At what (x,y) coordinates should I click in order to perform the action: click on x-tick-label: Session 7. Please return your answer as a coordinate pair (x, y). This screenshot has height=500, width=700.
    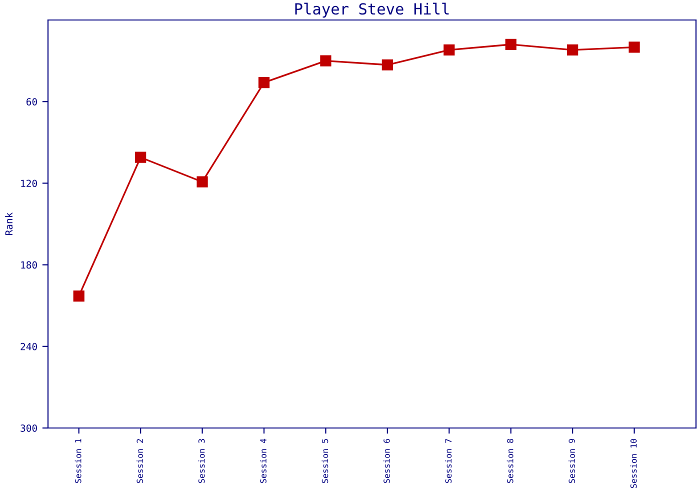
    Looking at the image, I should click on (448, 461).